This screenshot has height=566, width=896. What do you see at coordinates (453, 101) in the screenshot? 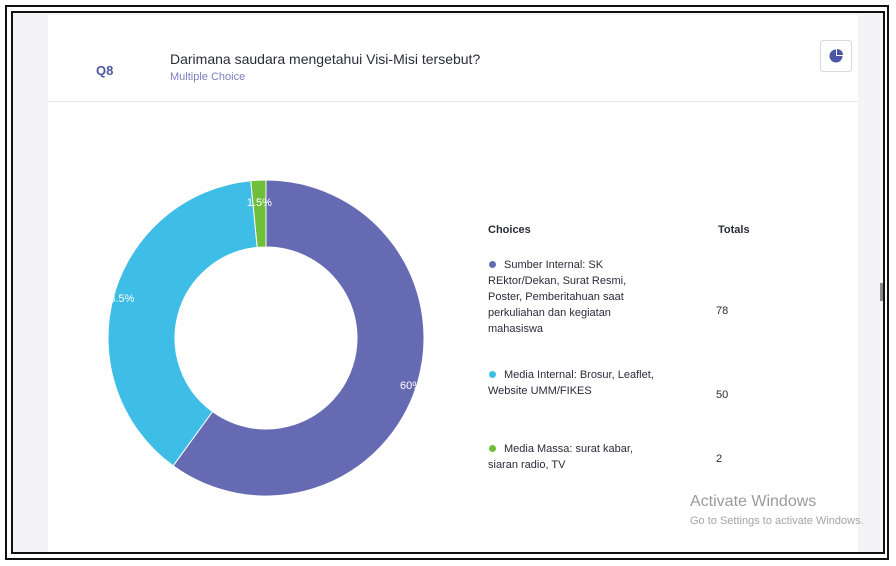
I see `header-divider` at bounding box center [453, 101].